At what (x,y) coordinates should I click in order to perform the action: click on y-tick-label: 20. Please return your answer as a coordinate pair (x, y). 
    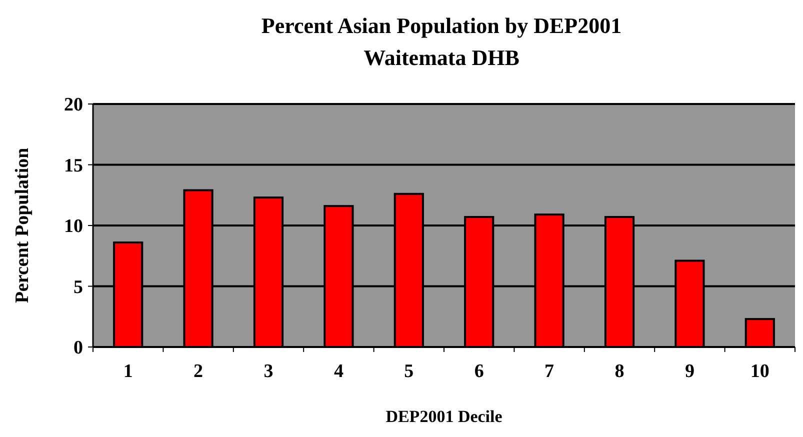
    Looking at the image, I should click on (73, 105).